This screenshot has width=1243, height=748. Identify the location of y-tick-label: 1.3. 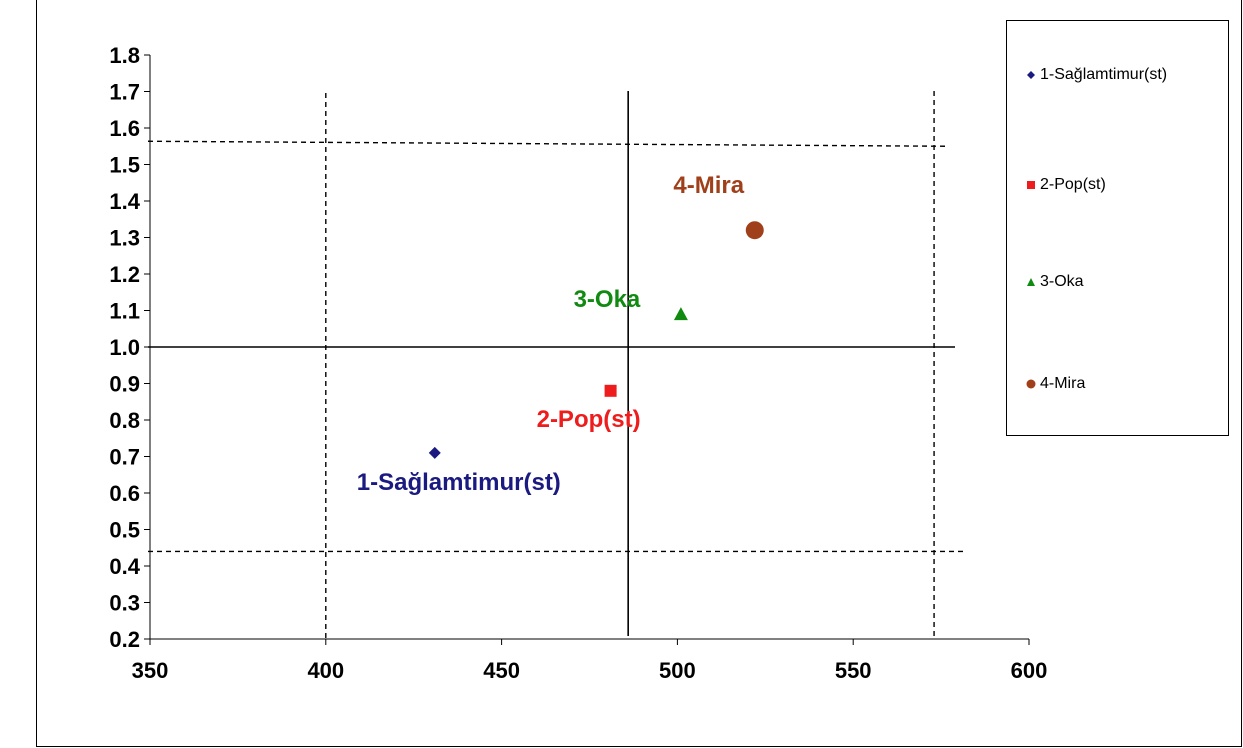
(124, 238).